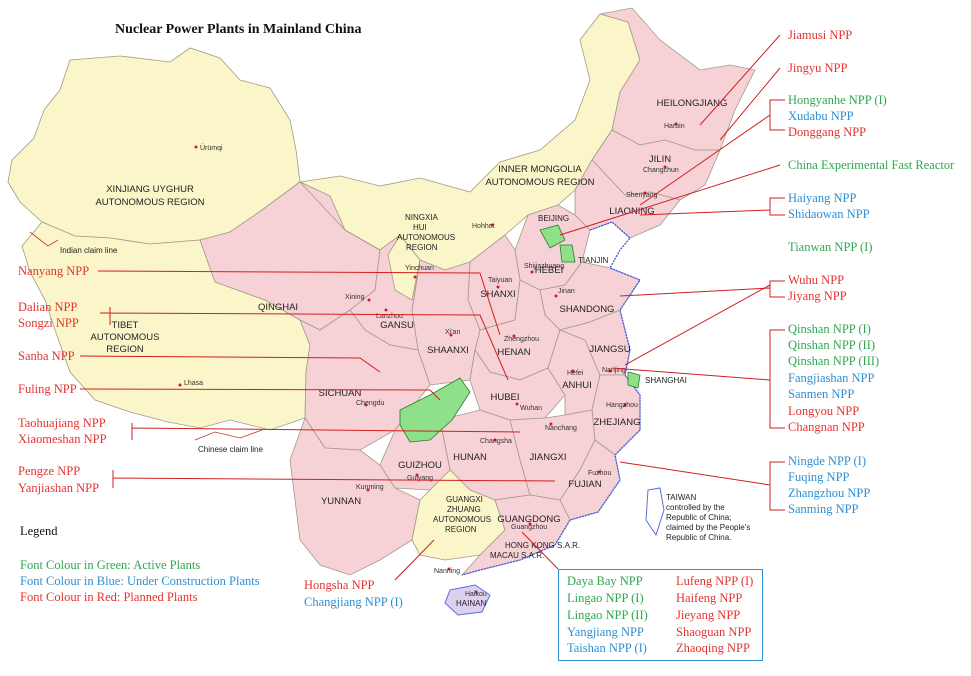 This screenshot has height=676, width=971. I want to click on city-changsha: Changsha, so click(496, 441).